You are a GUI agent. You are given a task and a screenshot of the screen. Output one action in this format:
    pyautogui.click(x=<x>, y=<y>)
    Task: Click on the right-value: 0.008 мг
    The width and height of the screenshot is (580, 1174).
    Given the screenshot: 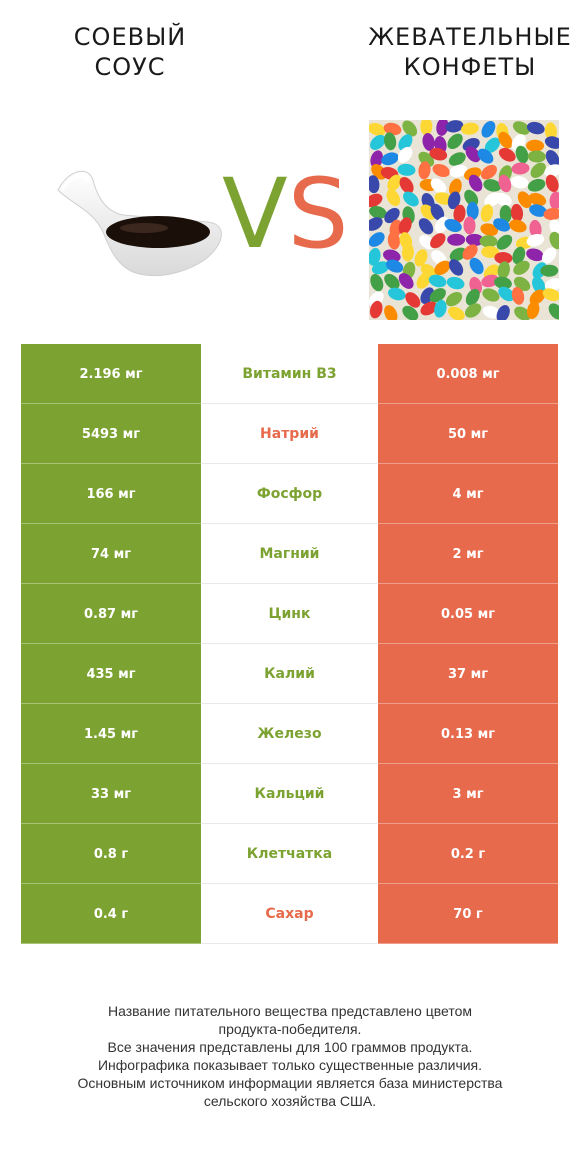 What is the action you would take?
    pyautogui.click(x=468, y=374)
    